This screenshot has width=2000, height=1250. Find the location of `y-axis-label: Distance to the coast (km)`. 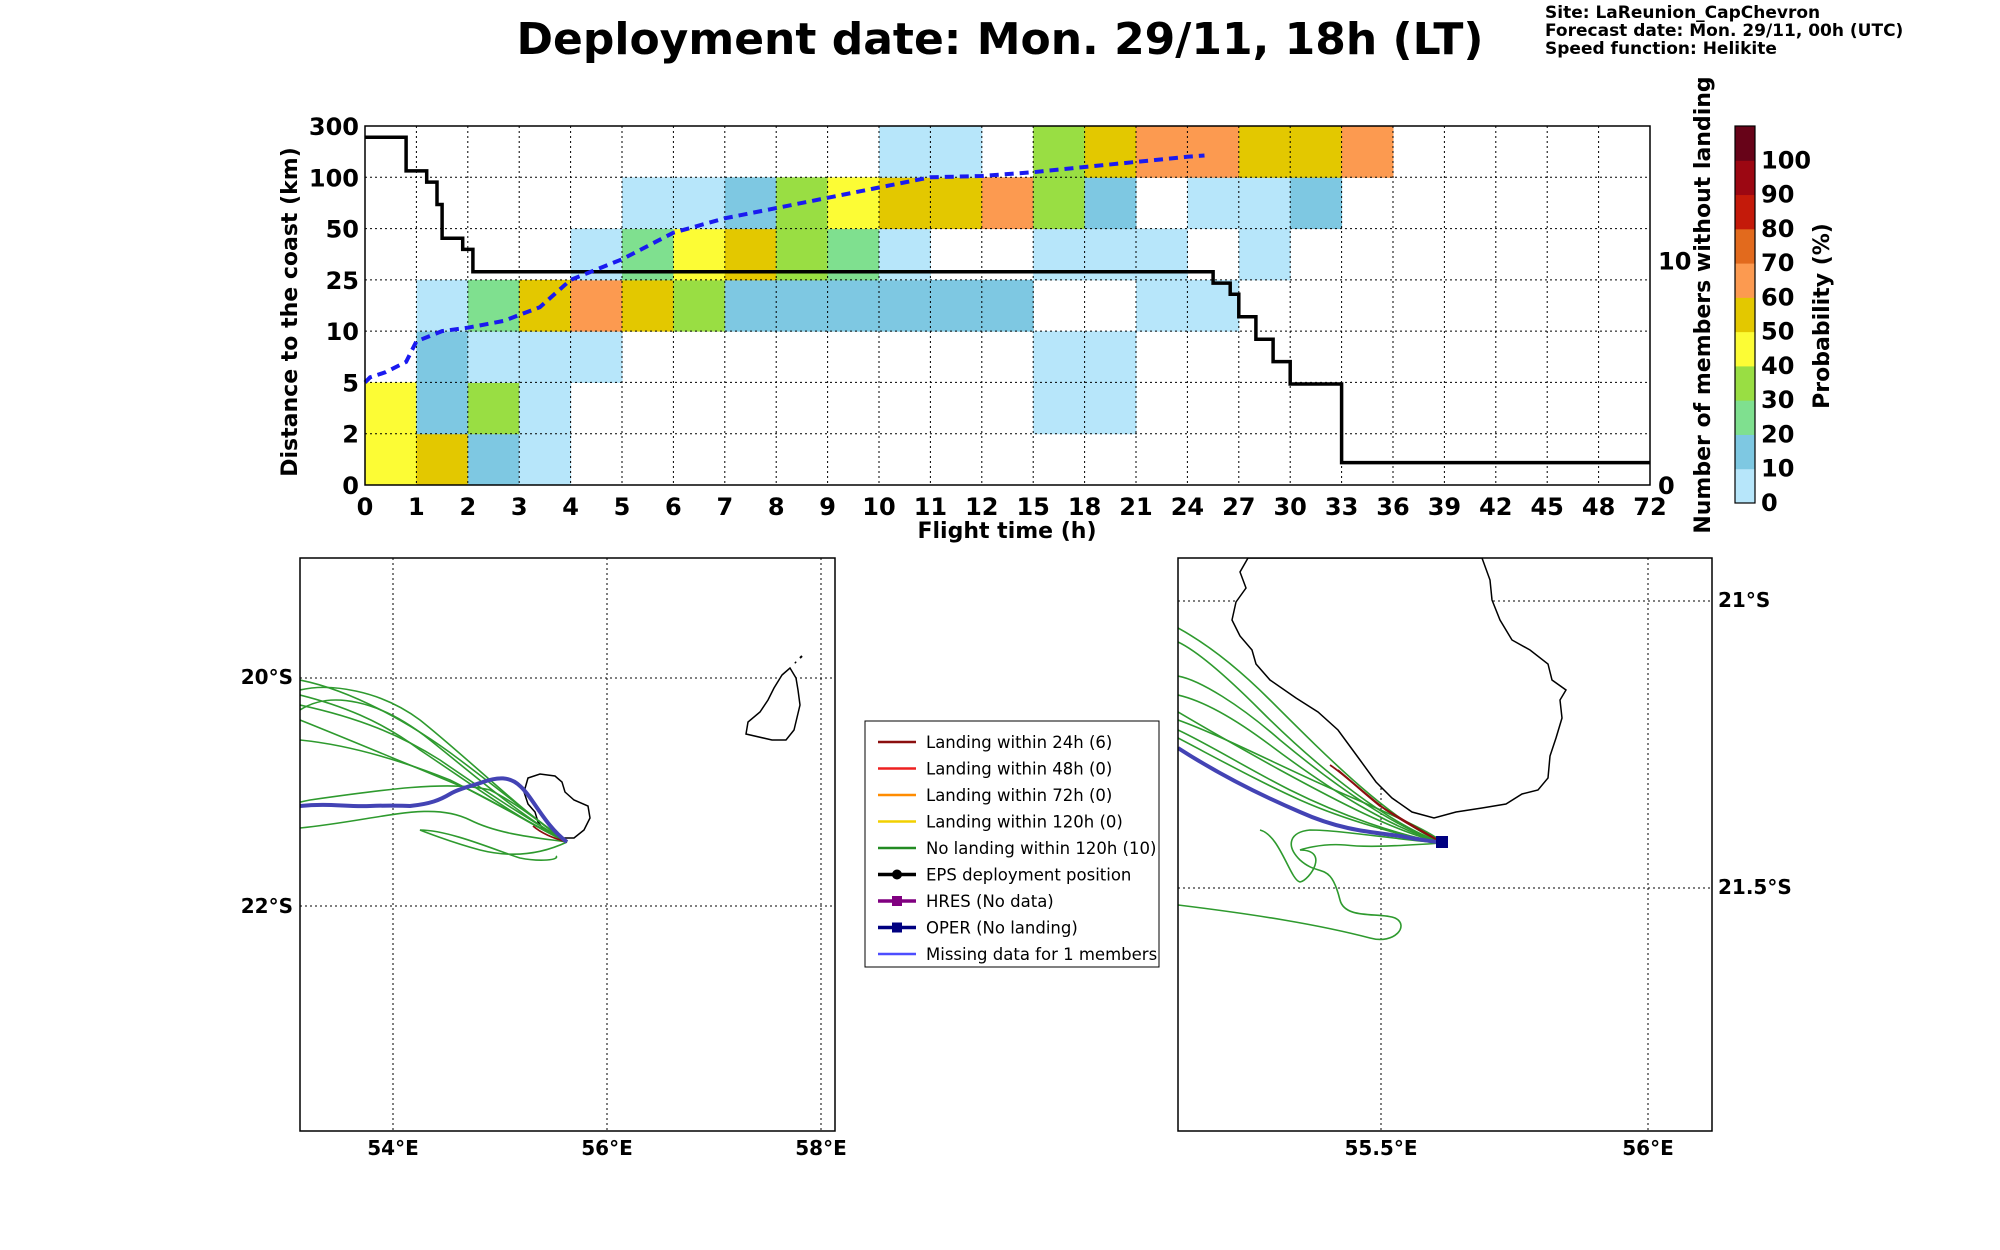

y-axis-label: Distance to the coast (km) is located at coordinates (290, 312).